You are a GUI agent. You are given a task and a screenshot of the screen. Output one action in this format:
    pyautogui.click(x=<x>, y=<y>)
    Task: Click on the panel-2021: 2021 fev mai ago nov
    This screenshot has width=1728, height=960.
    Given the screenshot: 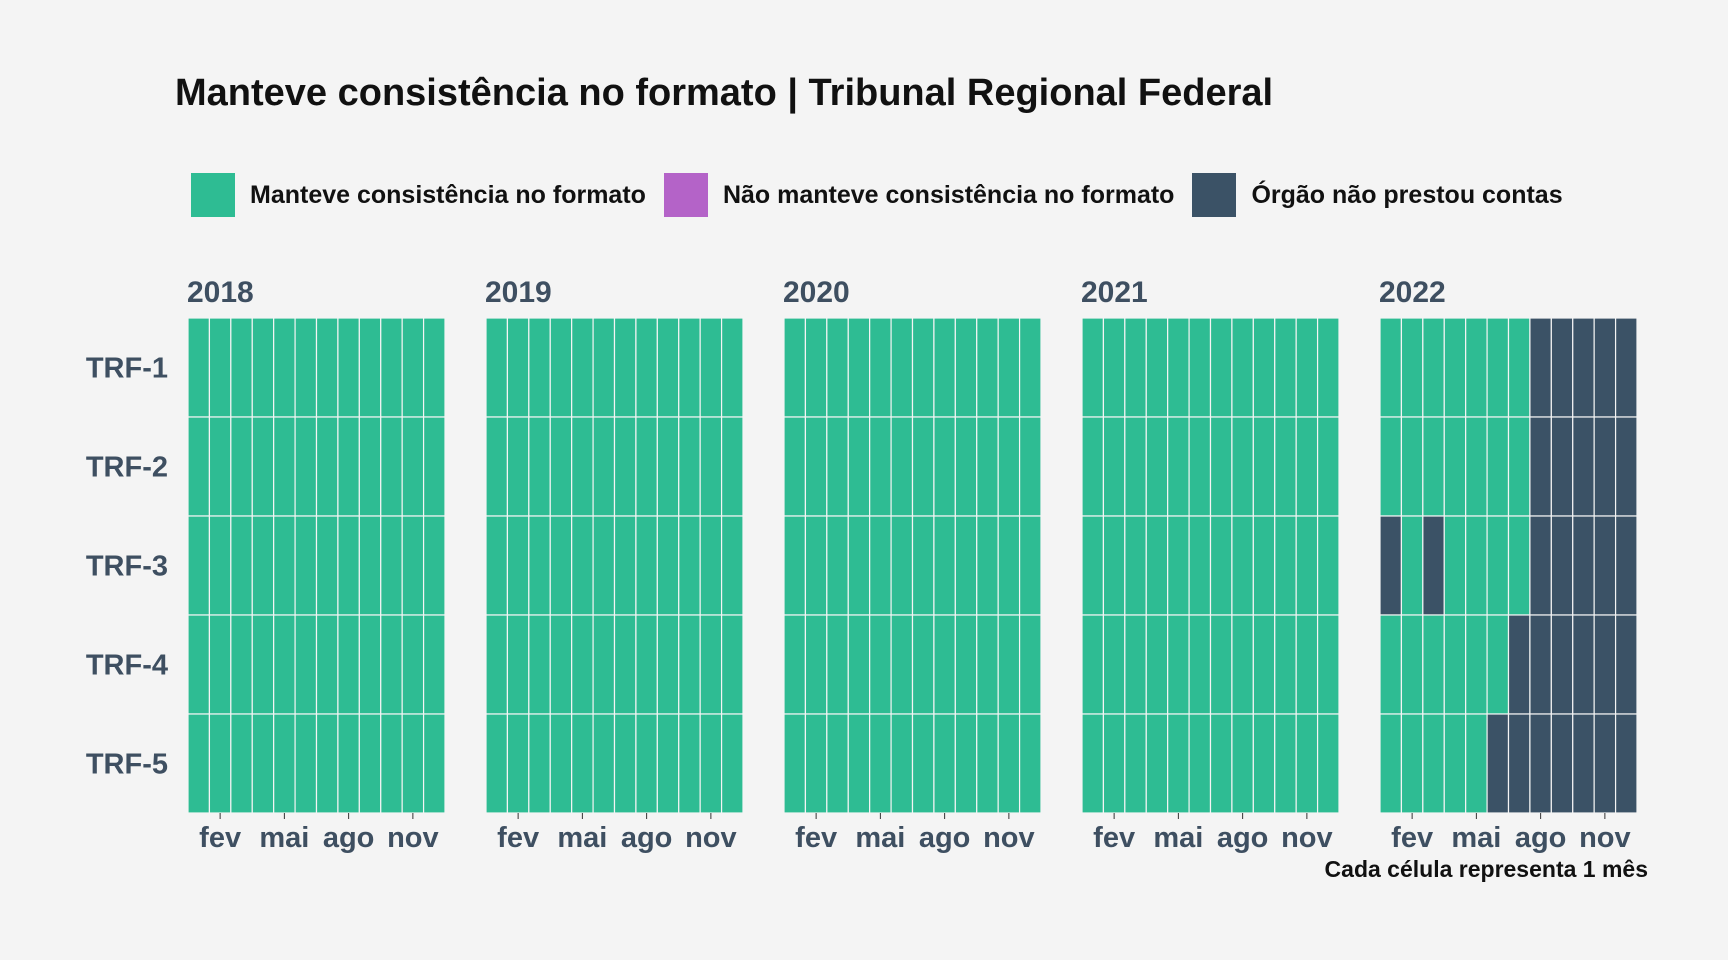 What is the action you would take?
    pyautogui.click(x=1210, y=565)
    